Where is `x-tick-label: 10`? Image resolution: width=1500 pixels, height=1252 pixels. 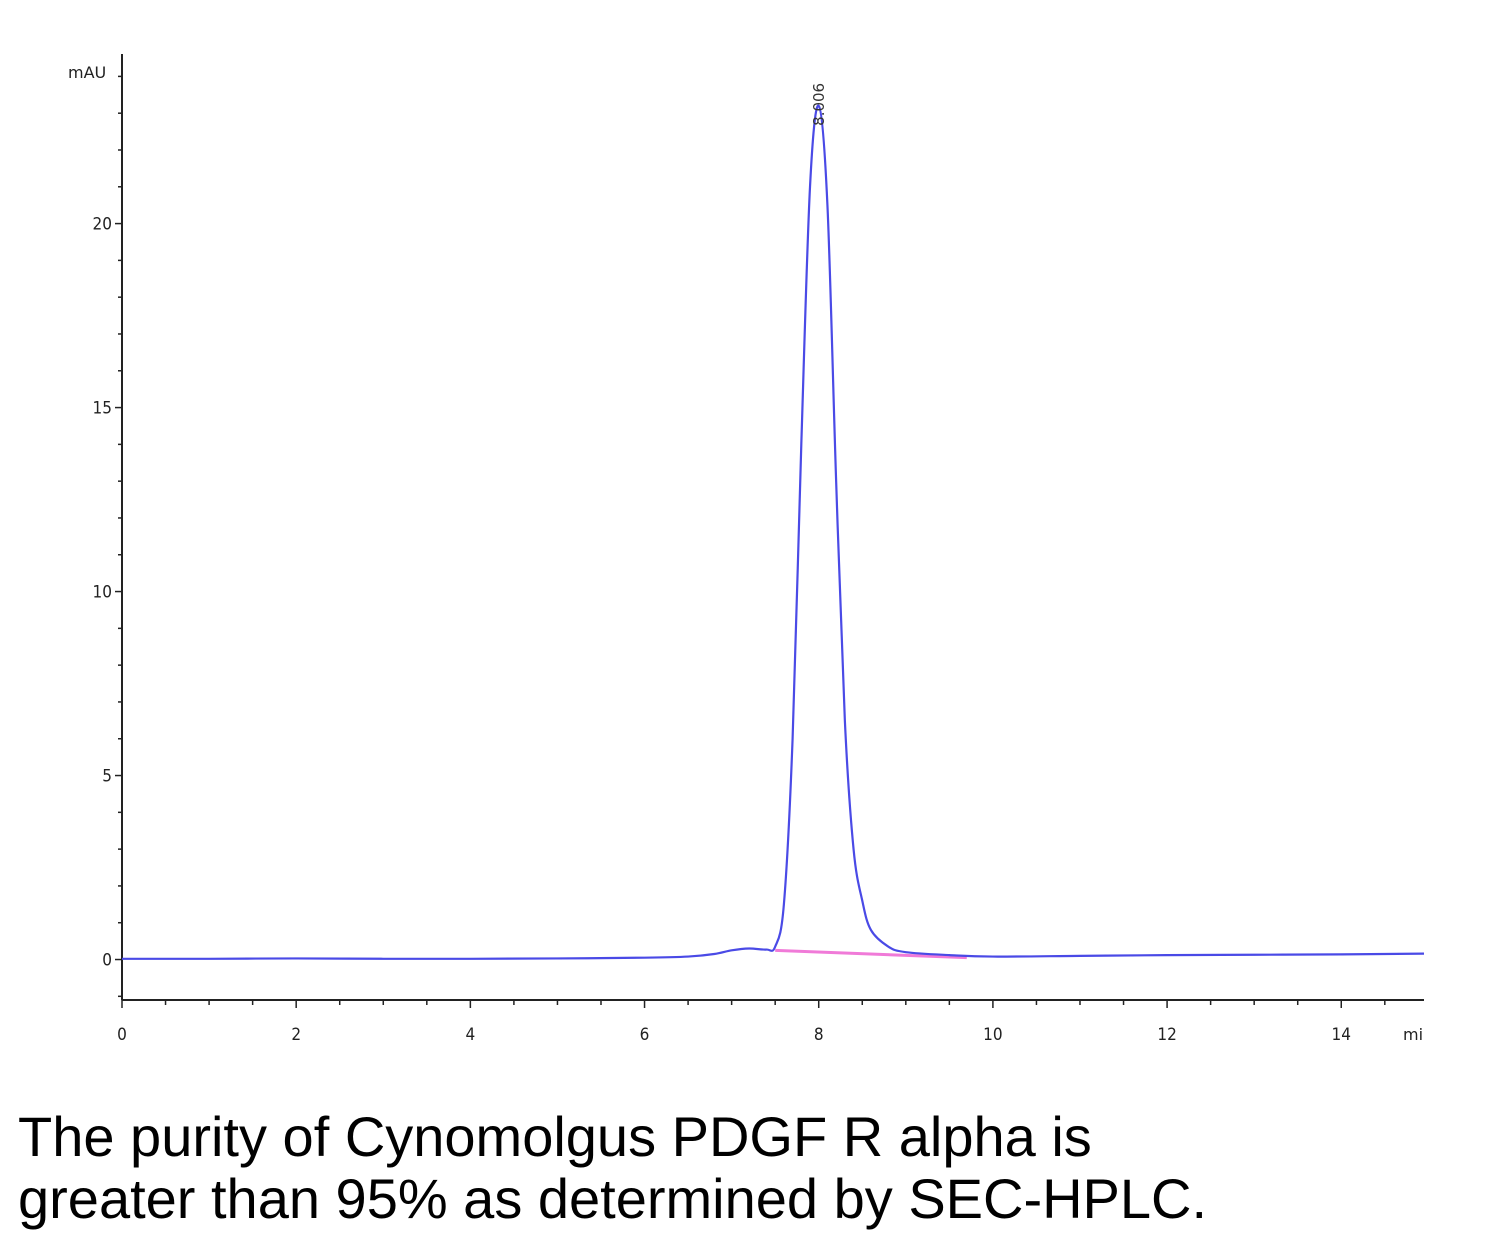 x-tick-label: 10 is located at coordinates (992, 1035).